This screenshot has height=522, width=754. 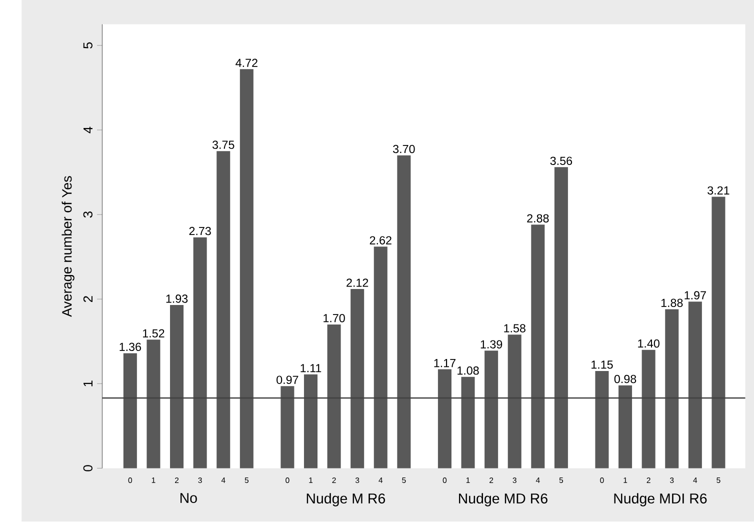 What do you see at coordinates (87, 215) in the screenshot?
I see `y-tick-label: 3` at bounding box center [87, 215].